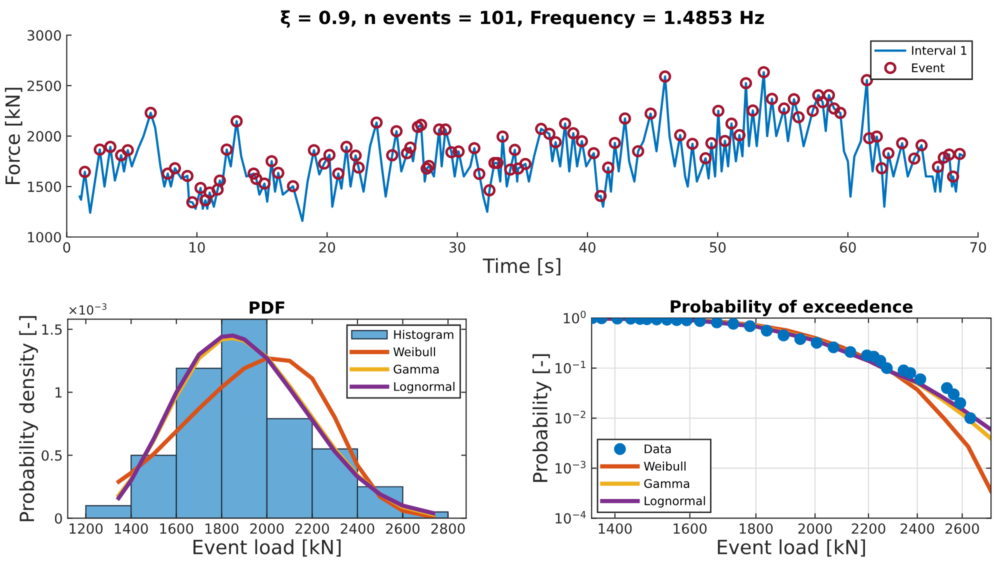  I want to click on y-tick-label: 2500, so click(44, 86).